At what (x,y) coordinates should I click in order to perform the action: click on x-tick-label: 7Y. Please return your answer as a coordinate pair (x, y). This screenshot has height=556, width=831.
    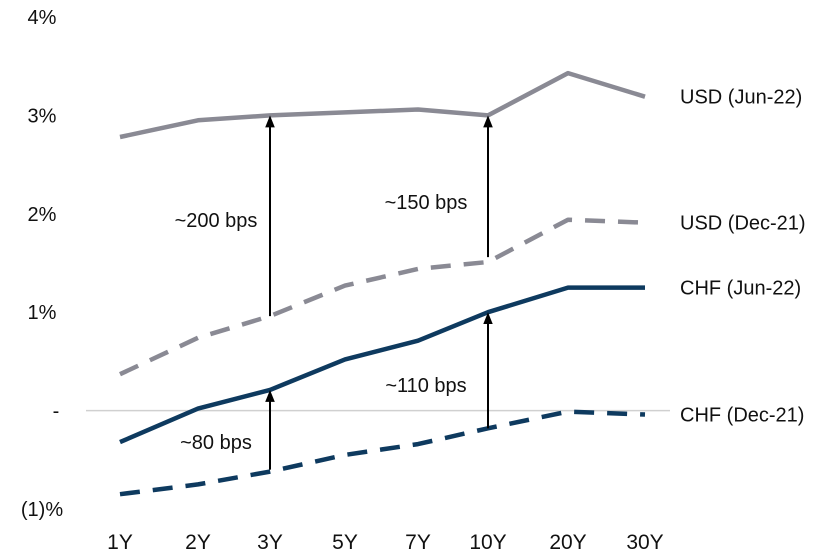
    Looking at the image, I should click on (418, 542).